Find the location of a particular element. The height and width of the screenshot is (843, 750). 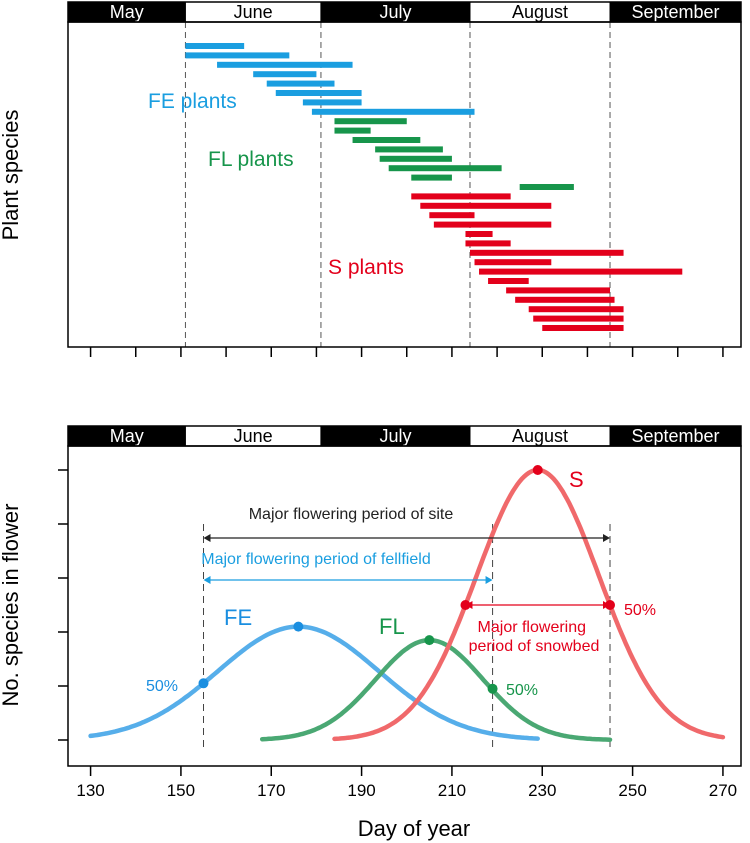

bottom-month-label-july: July is located at coordinates (395, 436).